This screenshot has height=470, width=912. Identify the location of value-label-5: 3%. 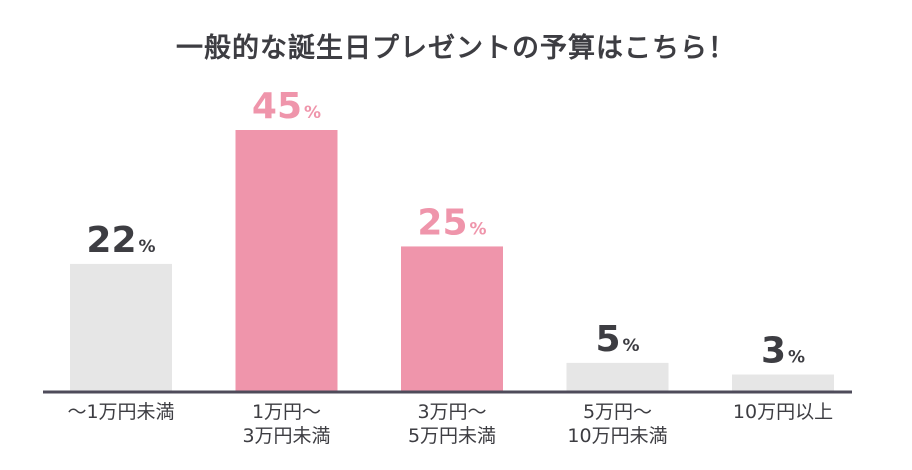
(783, 351).